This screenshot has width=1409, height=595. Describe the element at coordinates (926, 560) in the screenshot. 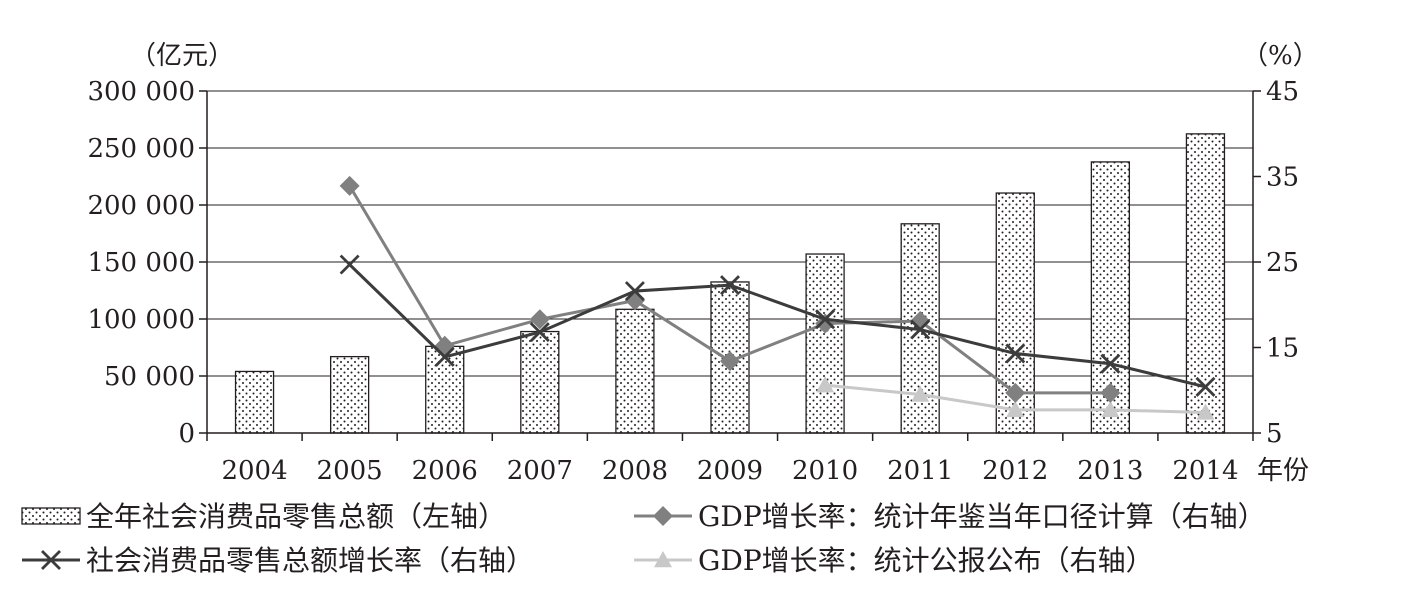

I see `legend-label: GDP增长率：统计公报公布（右轴）` at that location.